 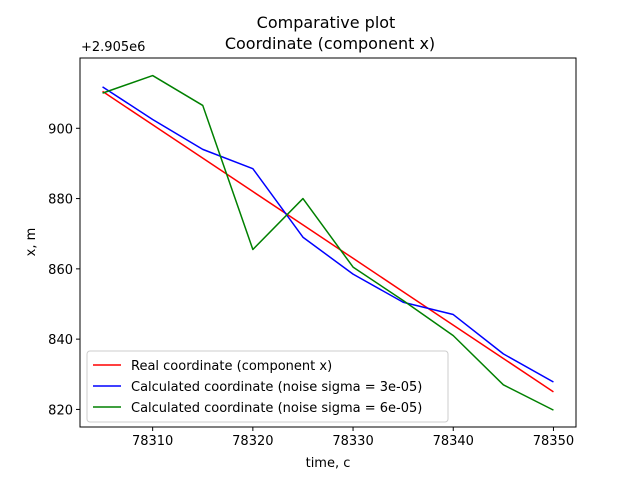 I want to click on legend-box, so click(x=267, y=386).